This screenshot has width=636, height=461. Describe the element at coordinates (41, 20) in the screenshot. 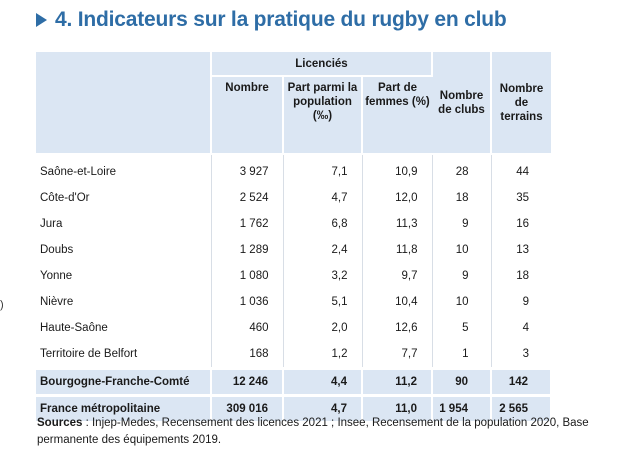

I see `triangle-bullet-icon` at that location.